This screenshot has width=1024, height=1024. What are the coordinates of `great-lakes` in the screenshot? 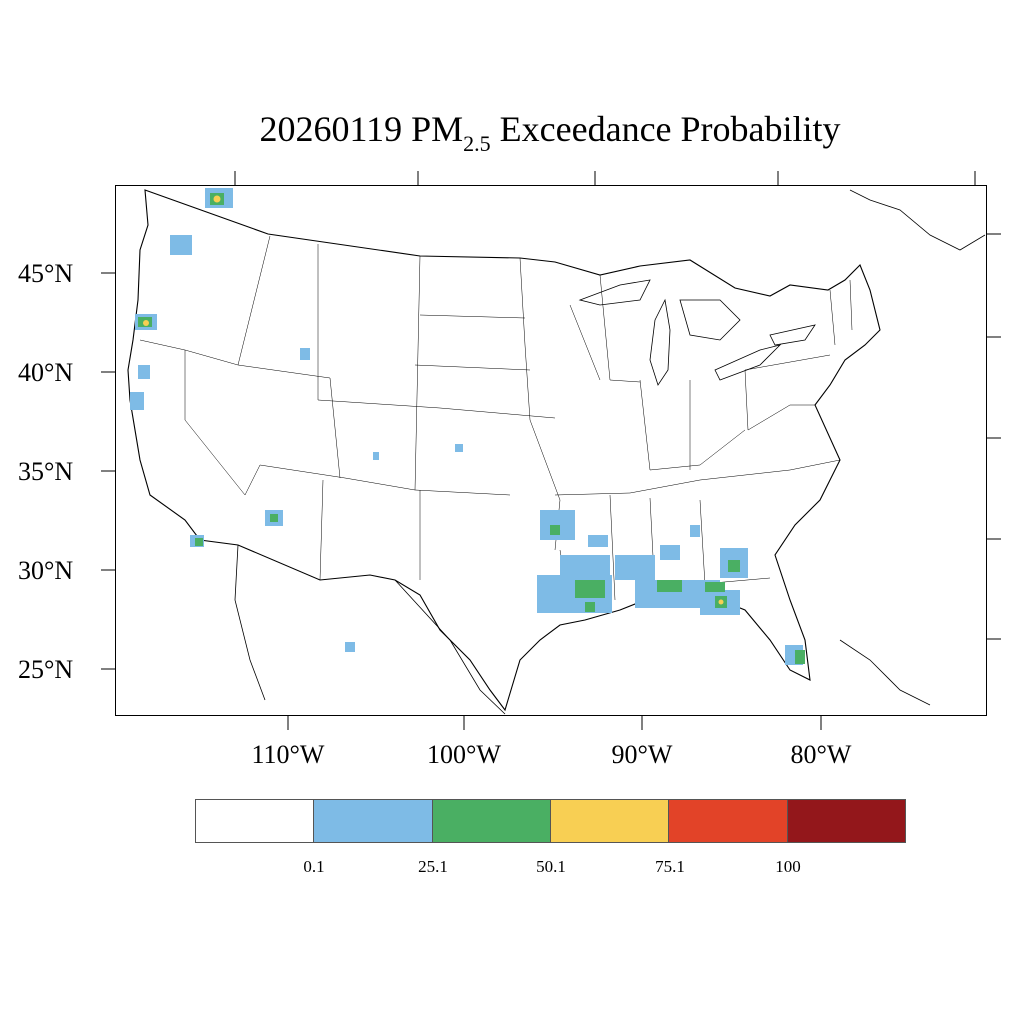 It's located at (697, 332).